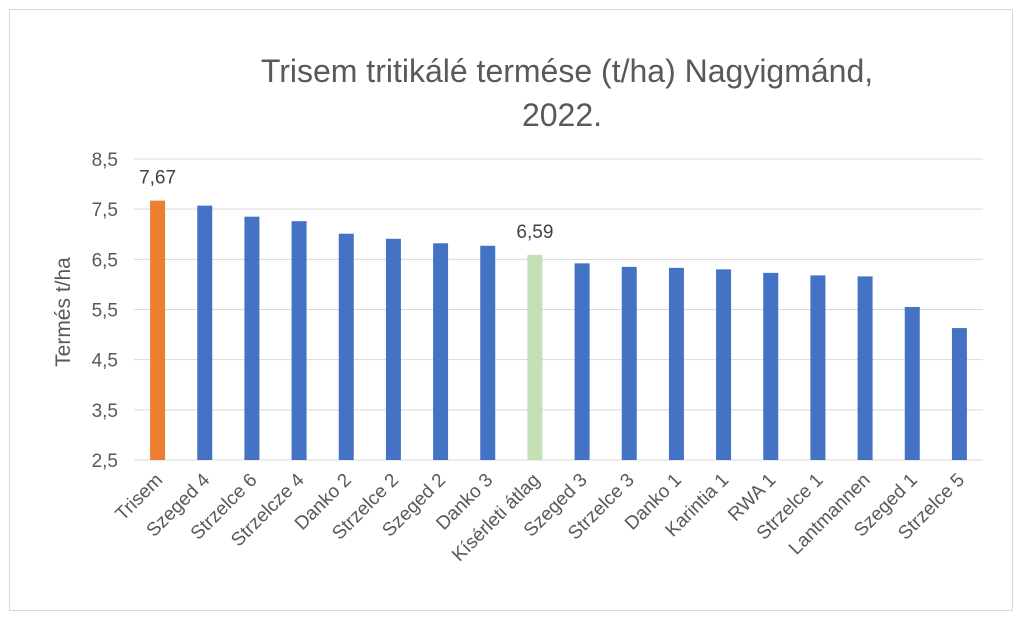 The width and height of the screenshot is (1024, 624). I want to click on chart-title-line-2: 2022., so click(562, 115).